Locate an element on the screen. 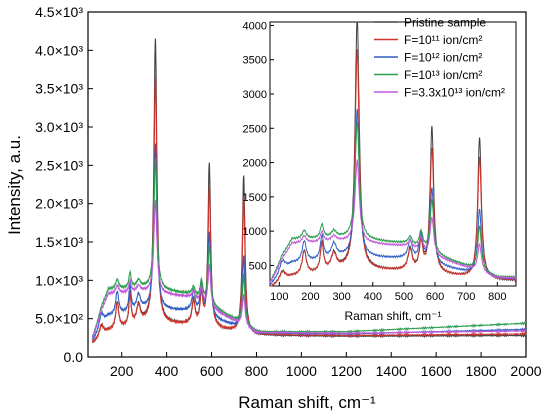  legend-label: Pristine sample is located at coordinates (445, 23).